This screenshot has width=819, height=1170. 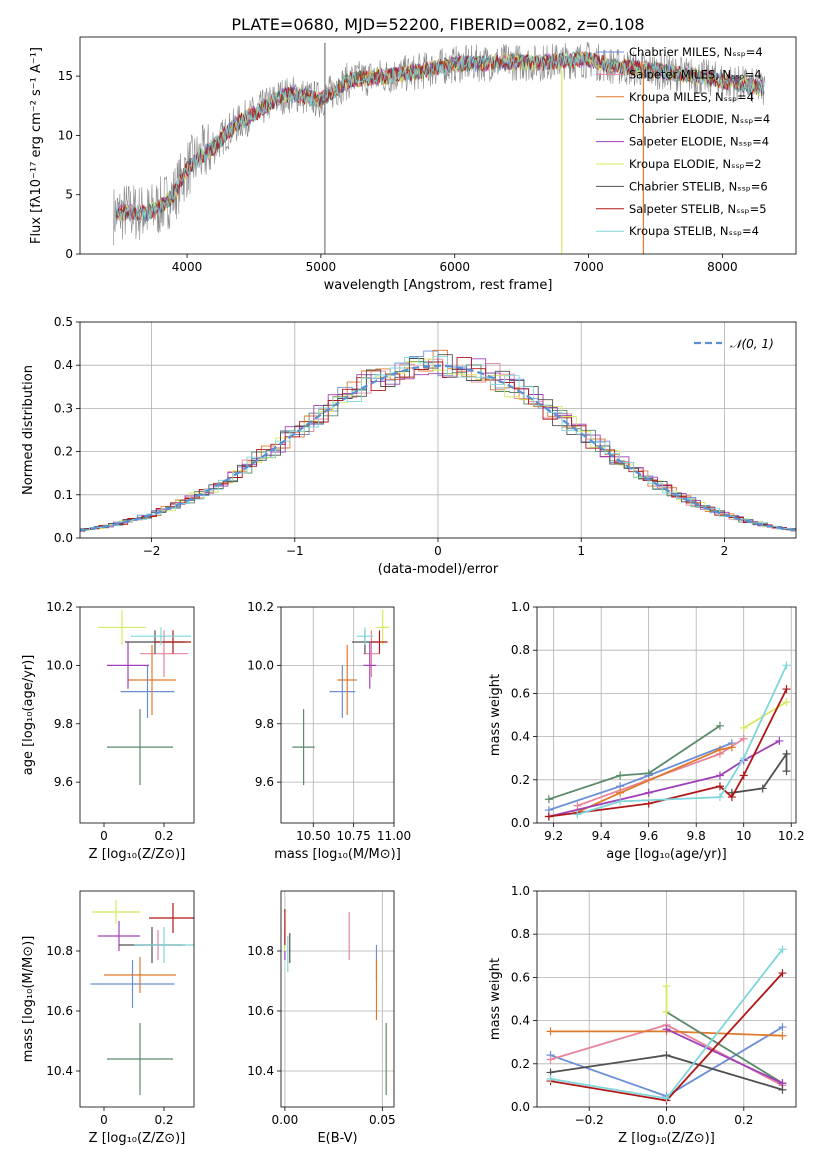 What do you see at coordinates (752, 344) in the screenshot?
I see `legend-label: 𝒩(0, 1)` at bounding box center [752, 344].